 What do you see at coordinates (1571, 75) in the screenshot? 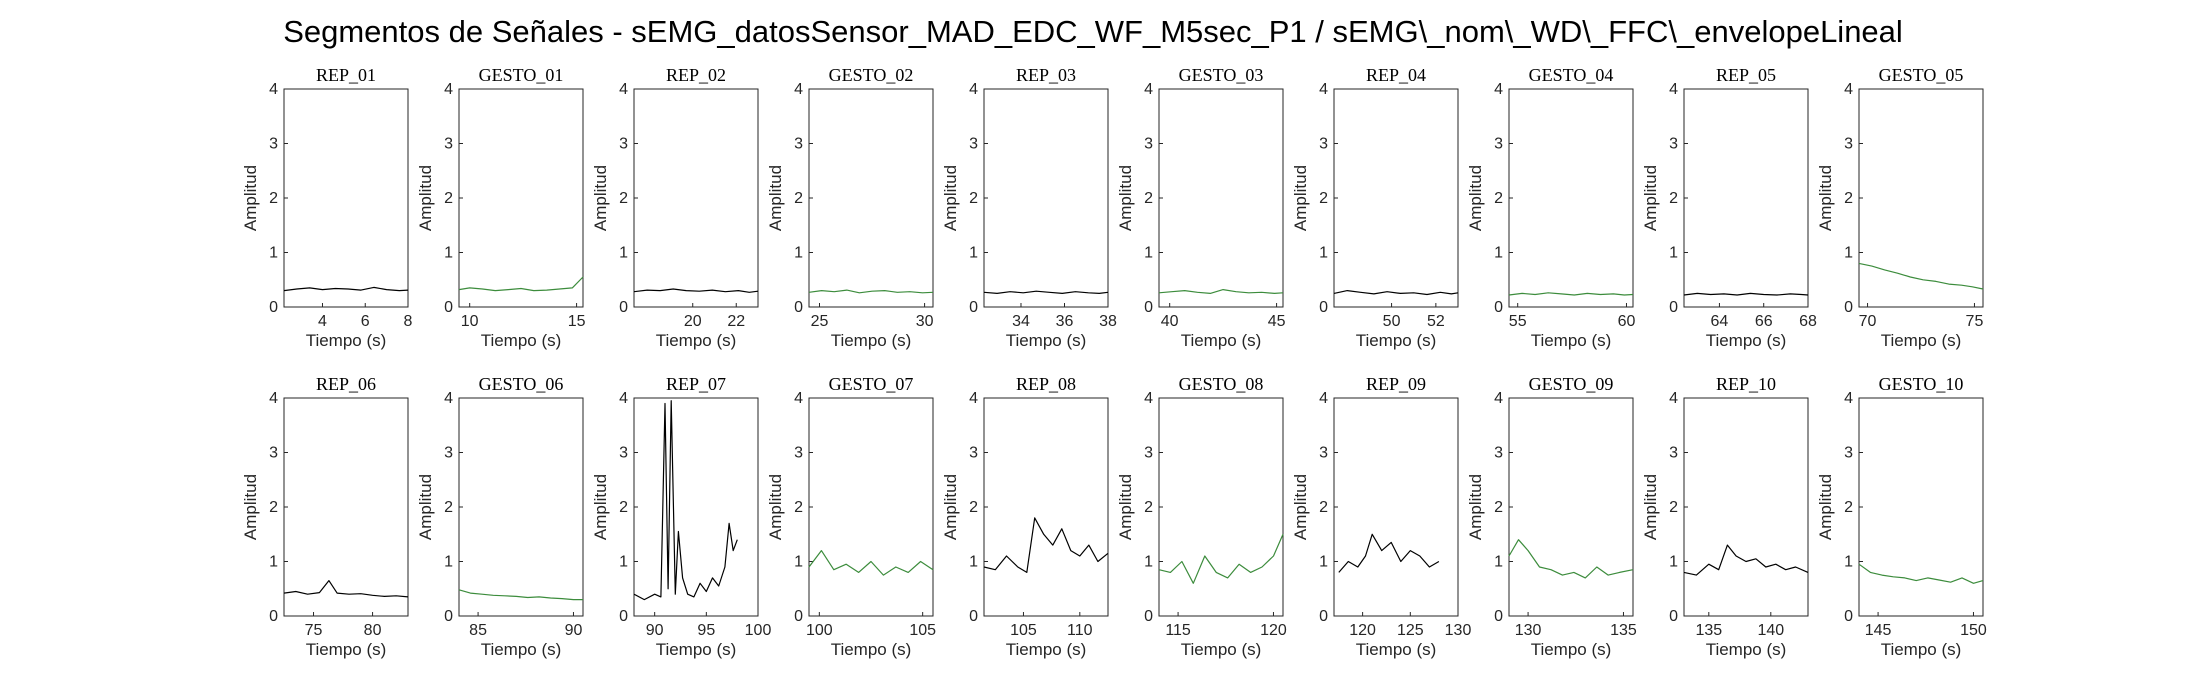
I see `subplot-title: GESTO_04` at bounding box center [1571, 75].